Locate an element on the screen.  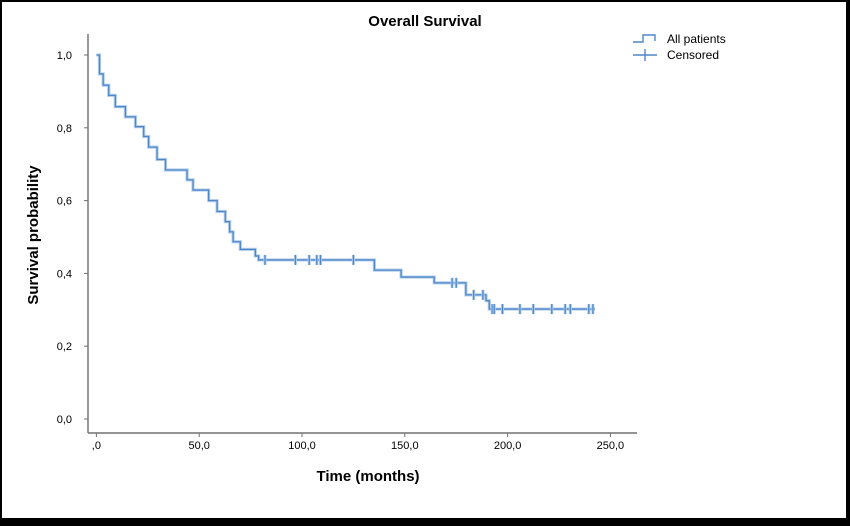
y-tick-label: 1,0 is located at coordinates (64, 56).